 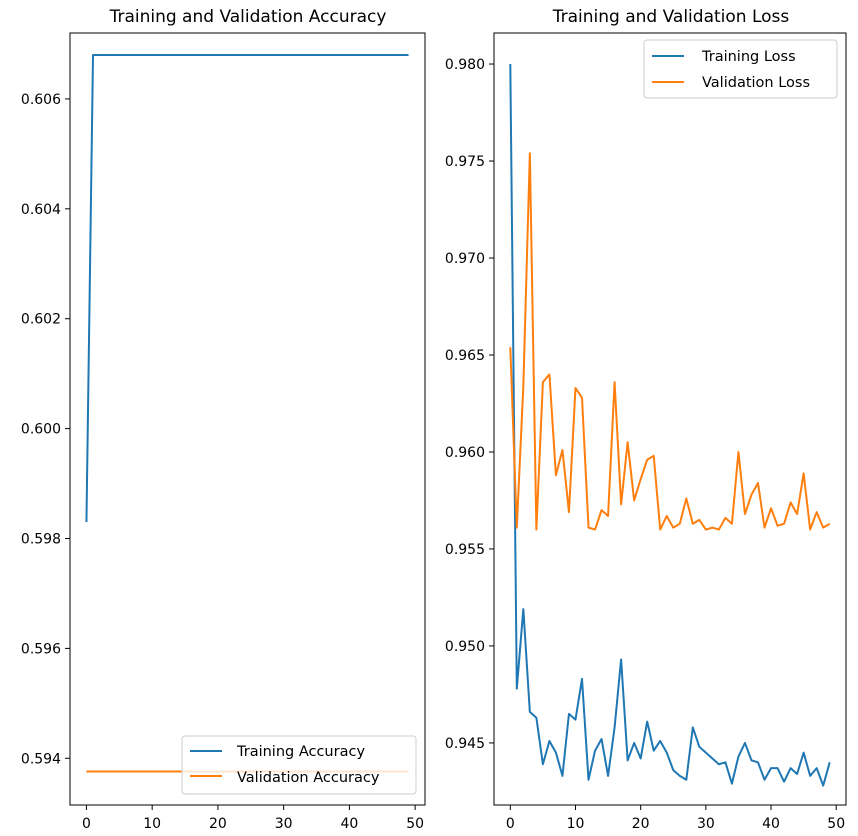 What do you see at coordinates (465, 259) in the screenshot?
I see `loss-y-tick-label-5: 0.970` at bounding box center [465, 259].